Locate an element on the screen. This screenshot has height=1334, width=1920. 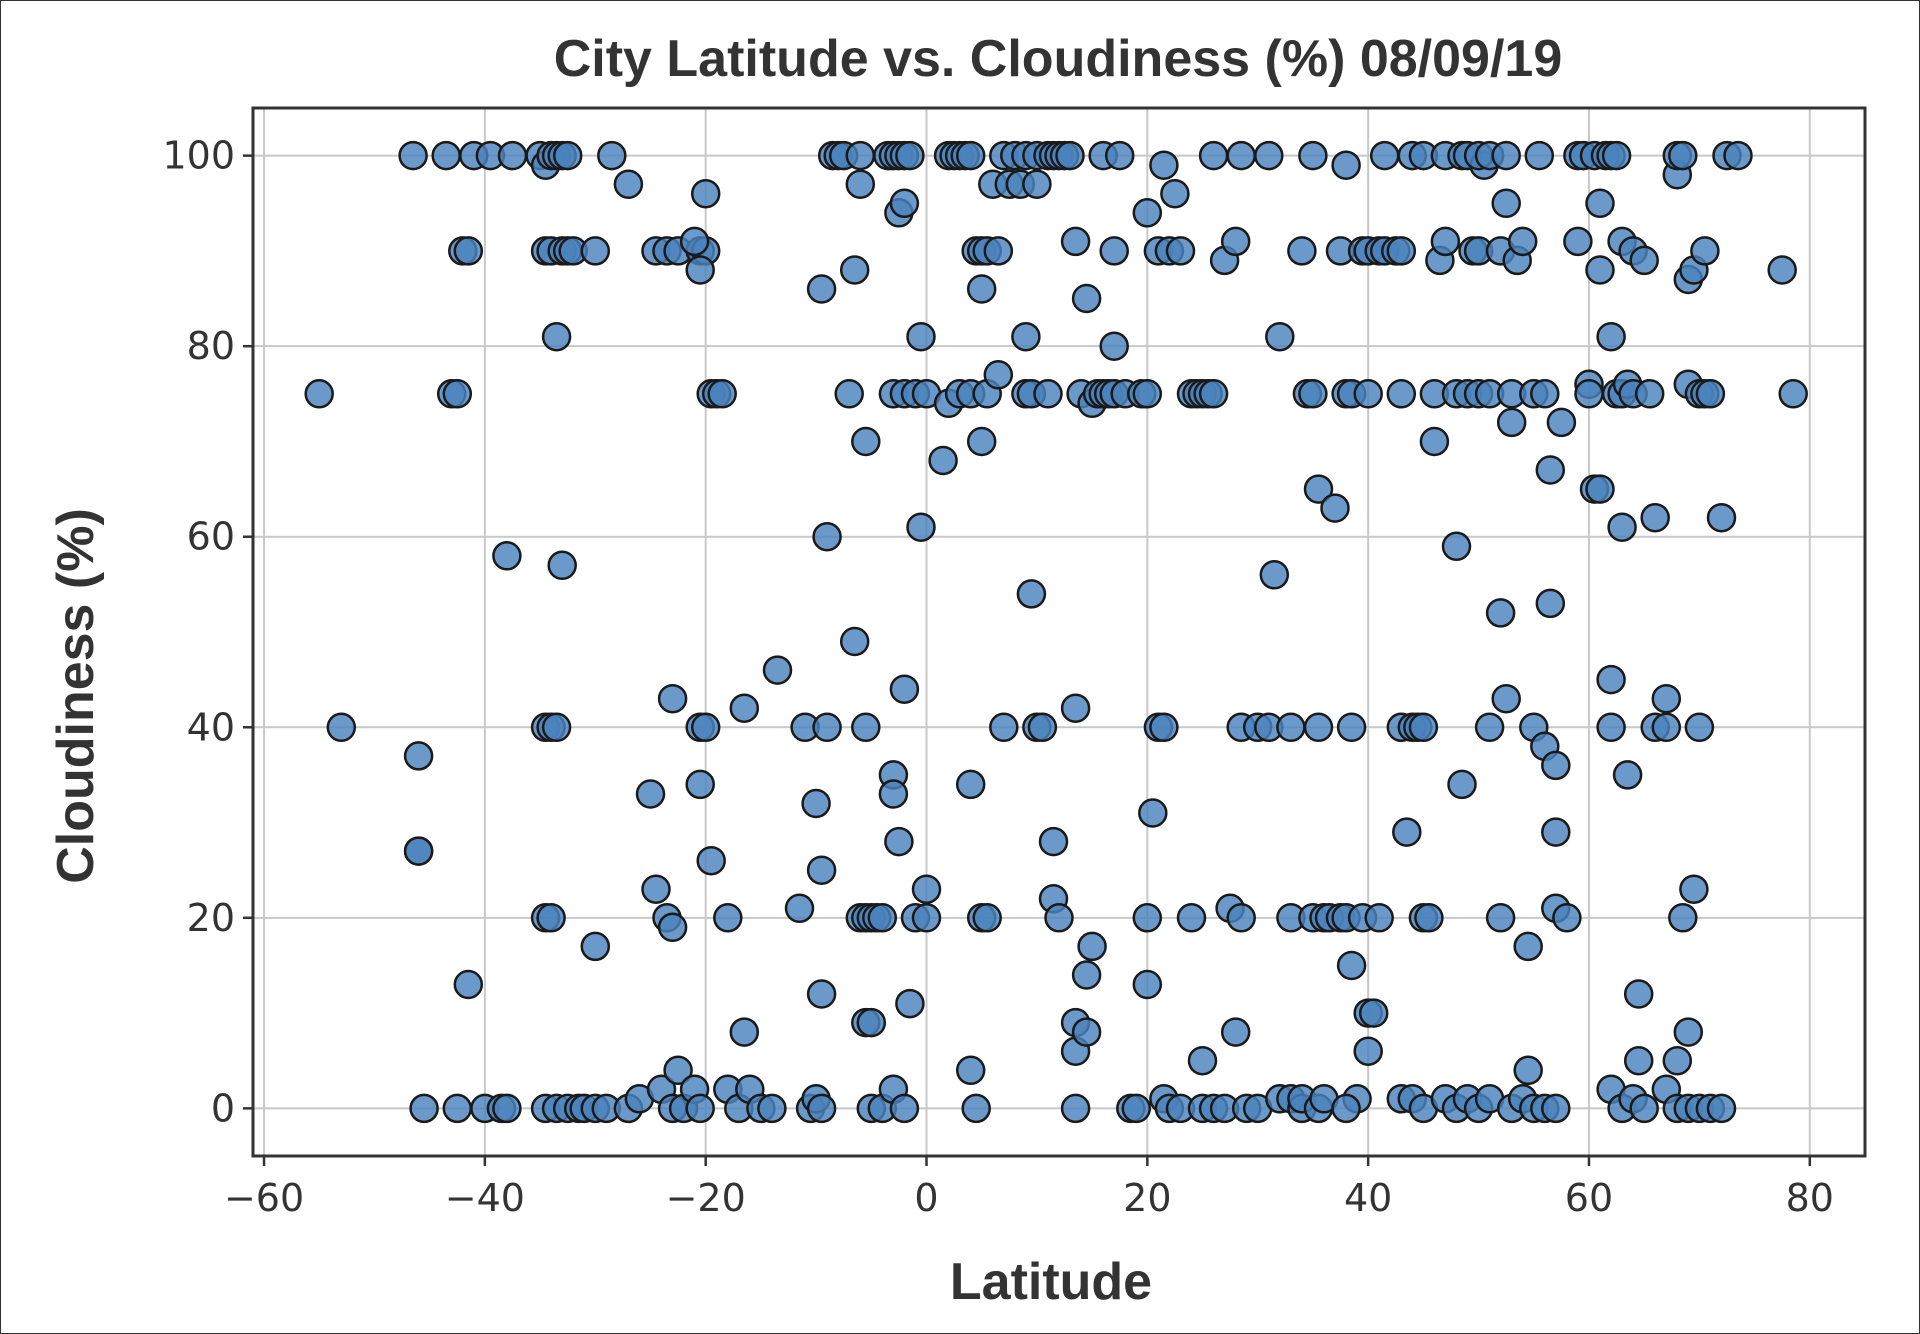
x-tick-label: 40 is located at coordinates (1368, 1198).